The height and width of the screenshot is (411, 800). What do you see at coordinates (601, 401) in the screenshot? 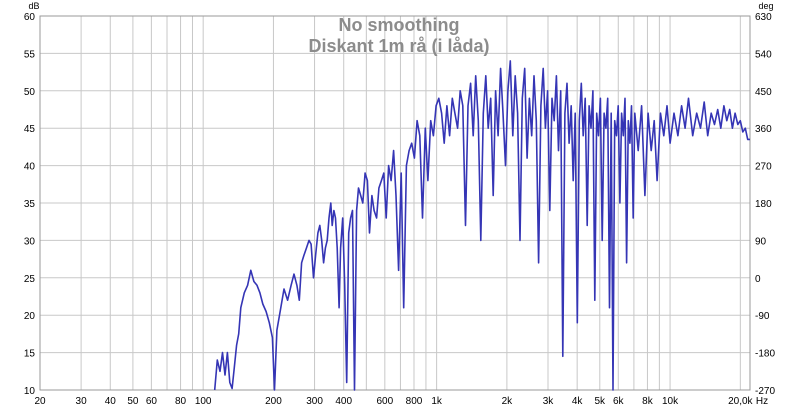
I see `x-tick-label: 5k` at bounding box center [601, 401].